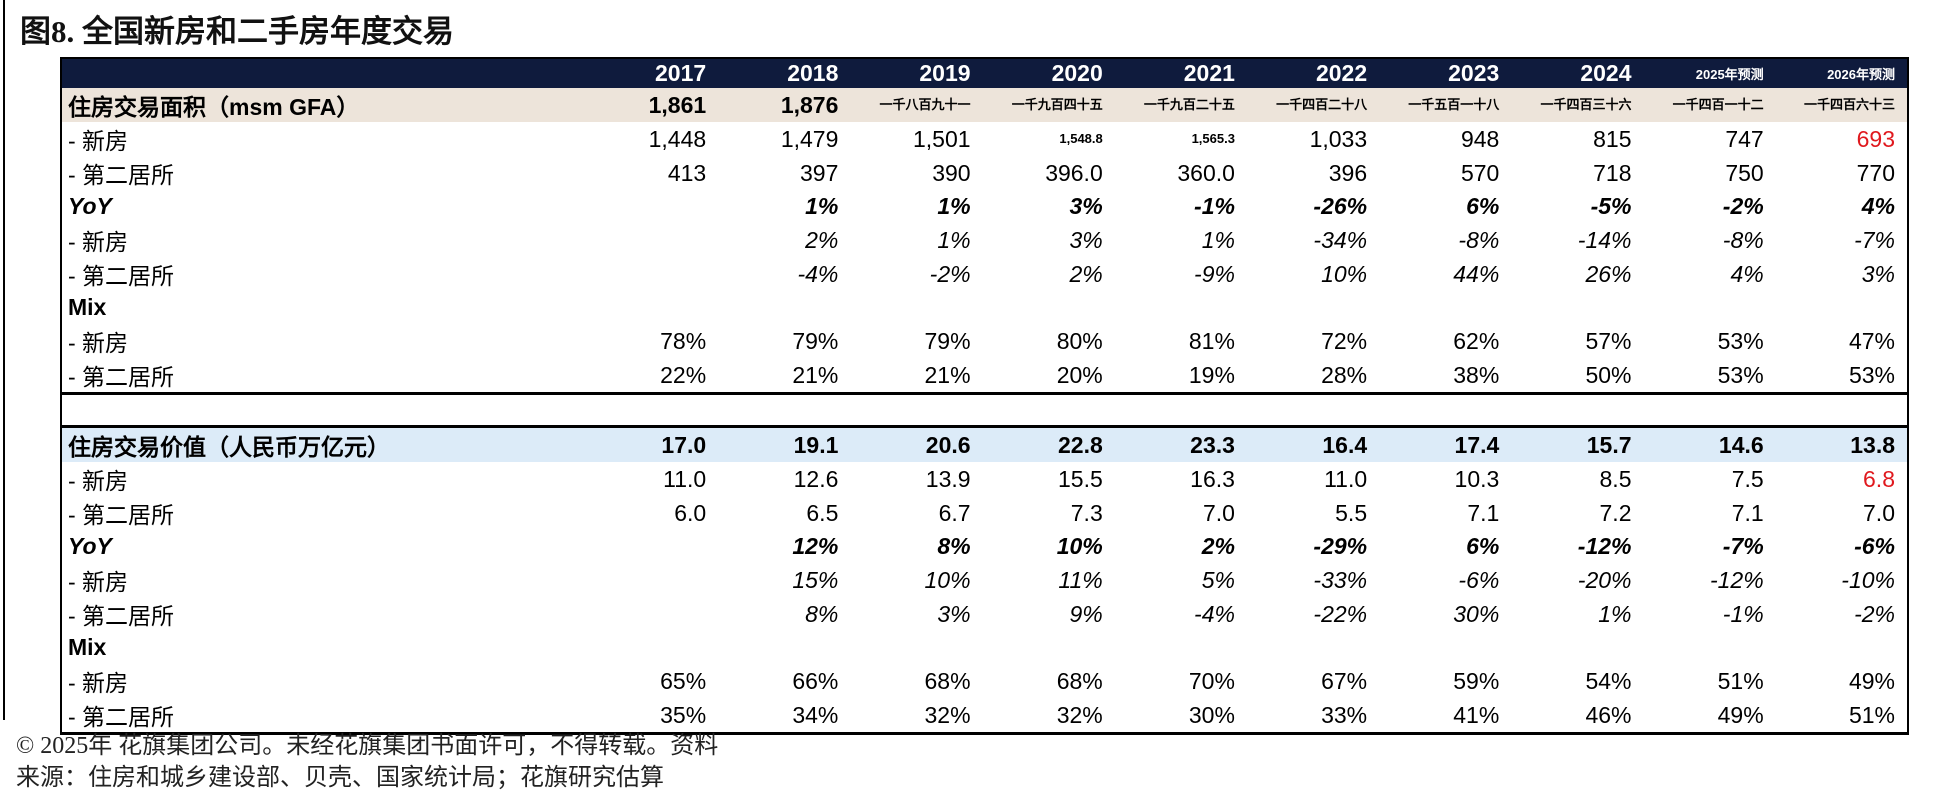  Describe the element at coordinates (1483, 206) in the screenshot. I see `value-cell: 6%` at that location.